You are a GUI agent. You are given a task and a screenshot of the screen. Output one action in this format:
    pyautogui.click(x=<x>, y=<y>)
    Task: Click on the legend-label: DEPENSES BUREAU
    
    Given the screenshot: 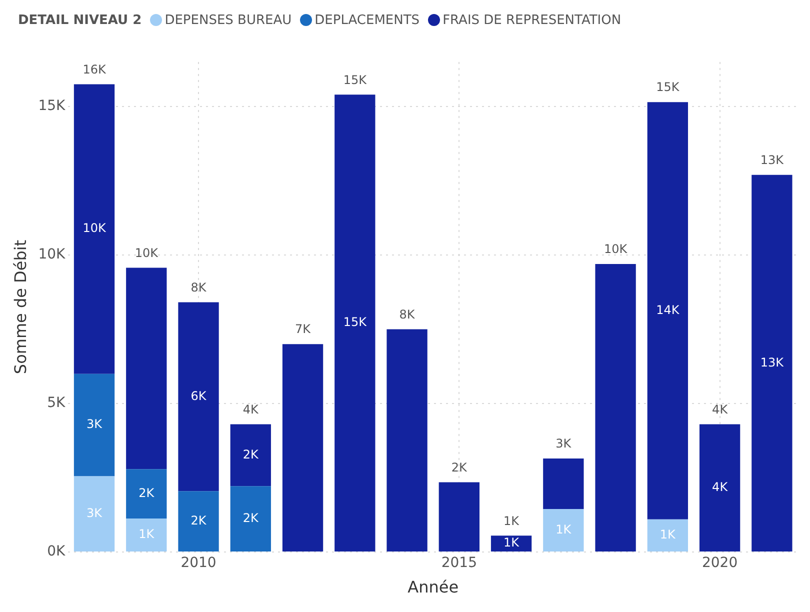 What is the action you would take?
    pyautogui.click(x=228, y=20)
    